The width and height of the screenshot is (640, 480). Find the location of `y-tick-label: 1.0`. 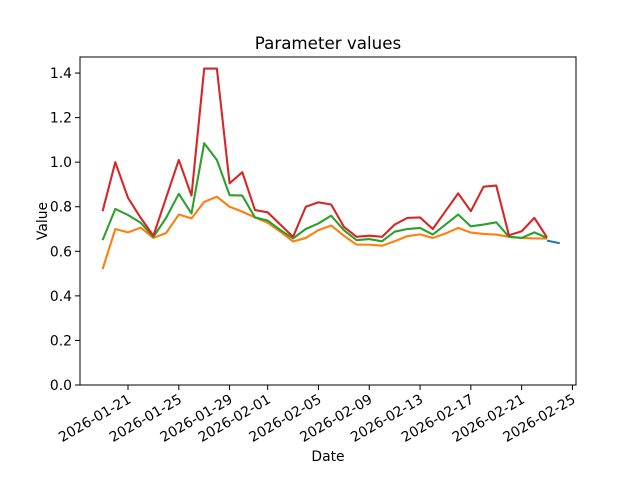

y-tick-label: 1.0 is located at coordinates (61, 163).